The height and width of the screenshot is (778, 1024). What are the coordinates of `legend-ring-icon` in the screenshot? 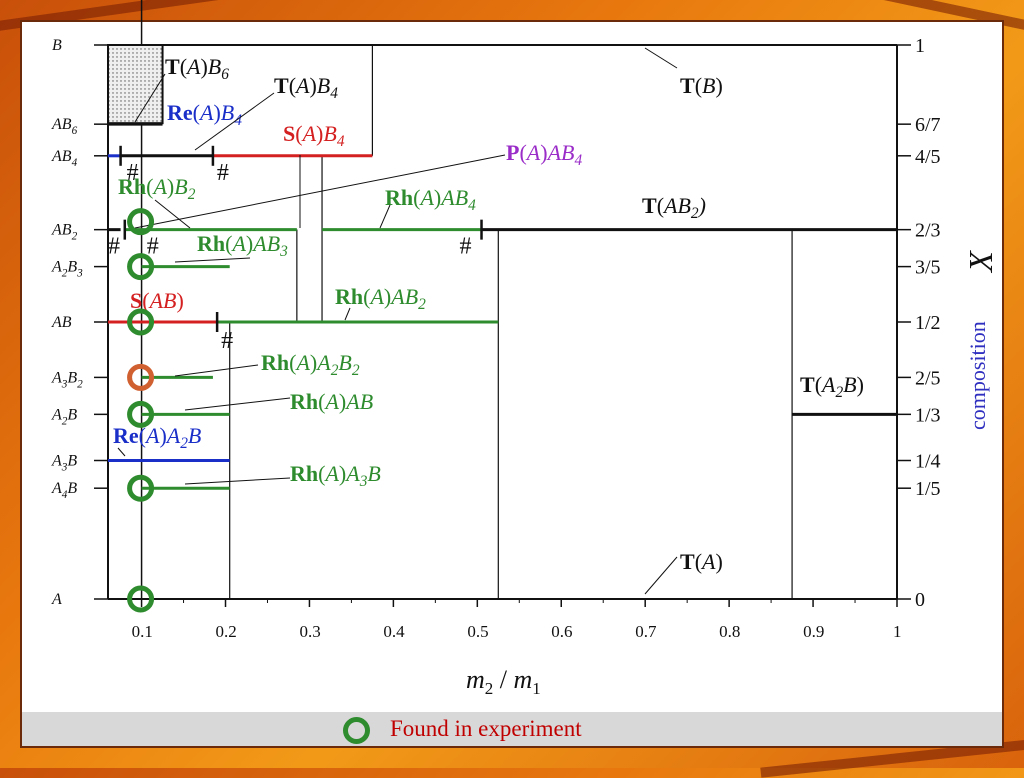 It's located at (356, 730).